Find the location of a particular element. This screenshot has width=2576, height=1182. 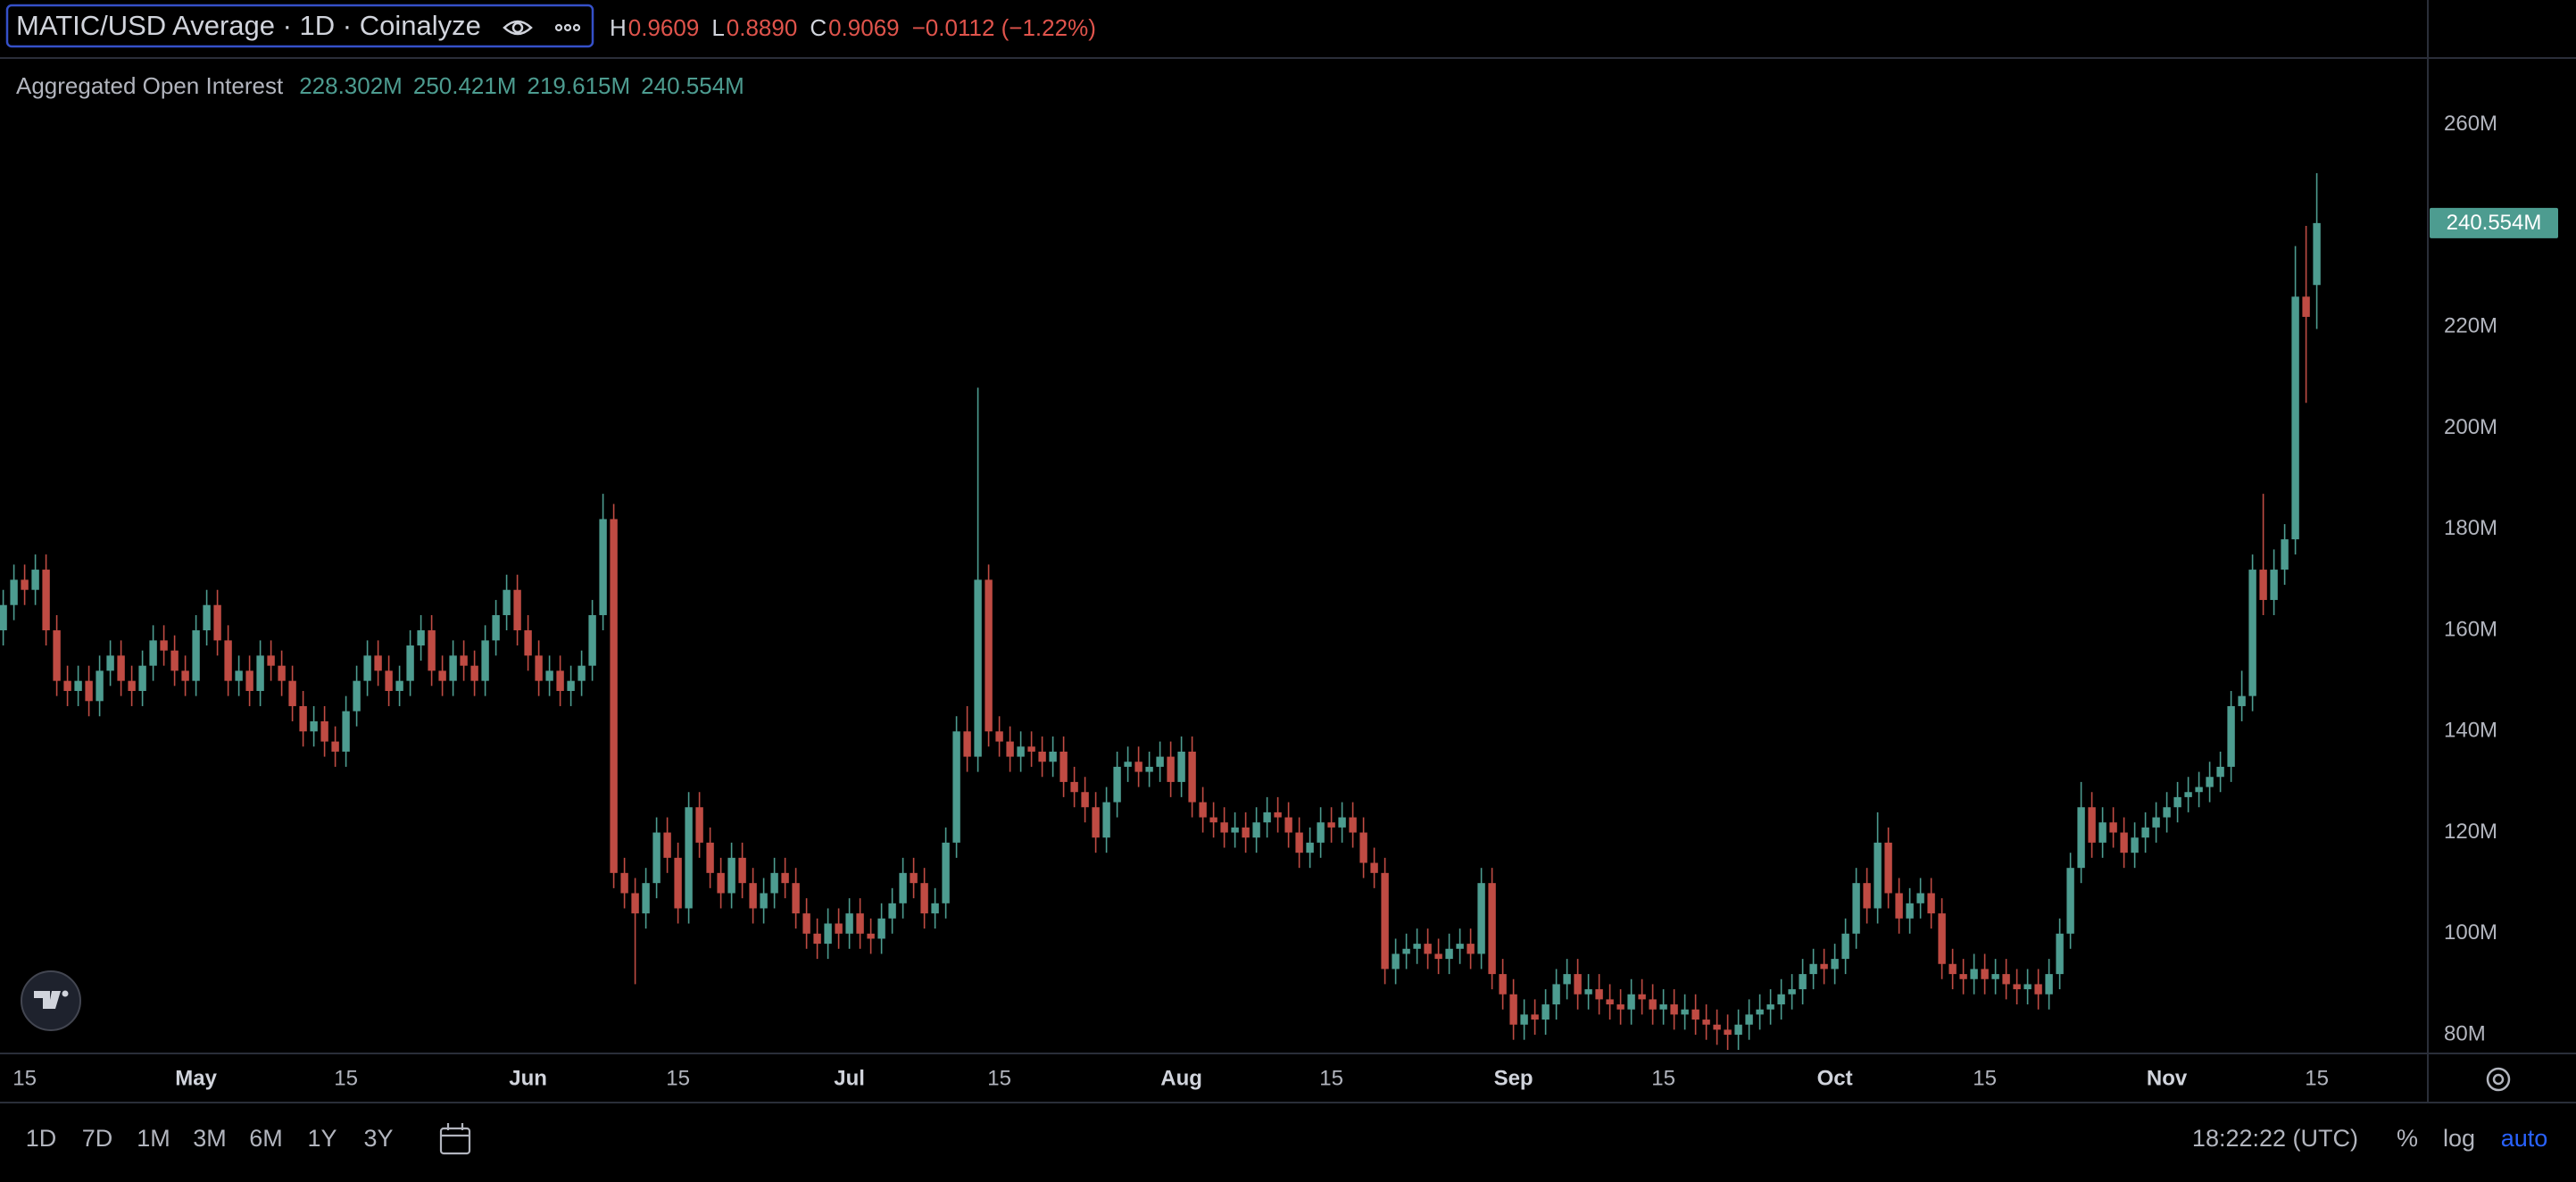

symbol-title: MATIC/USD Average · 1D · Coinalyze is located at coordinates (249, 25).